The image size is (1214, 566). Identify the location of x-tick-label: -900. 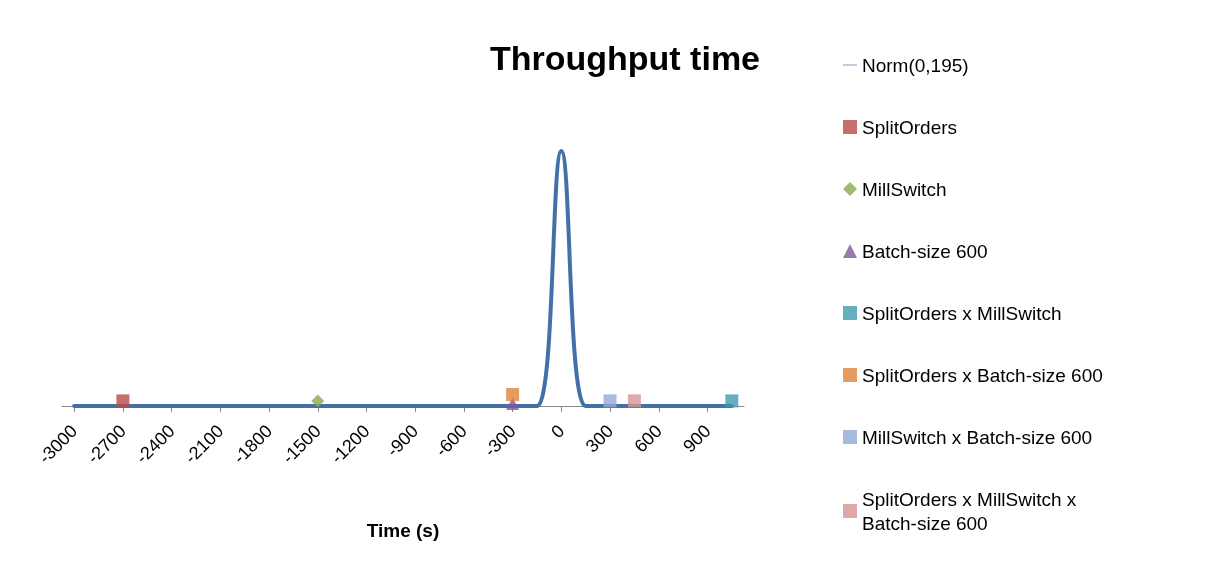
(402, 440).